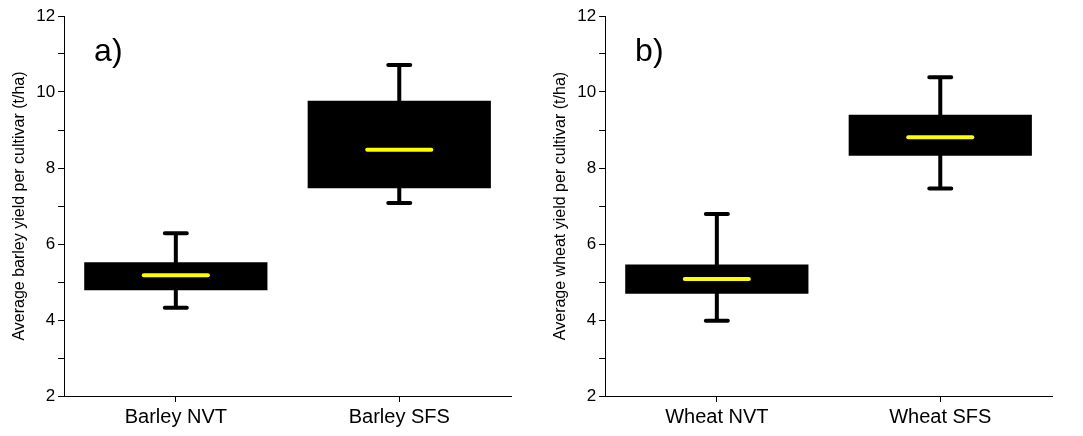 This screenshot has width=1083, height=436. What do you see at coordinates (717, 415) in the screenshot?
I see `x-tick-label: Wheat NVT` at bounding box center [717, 415].